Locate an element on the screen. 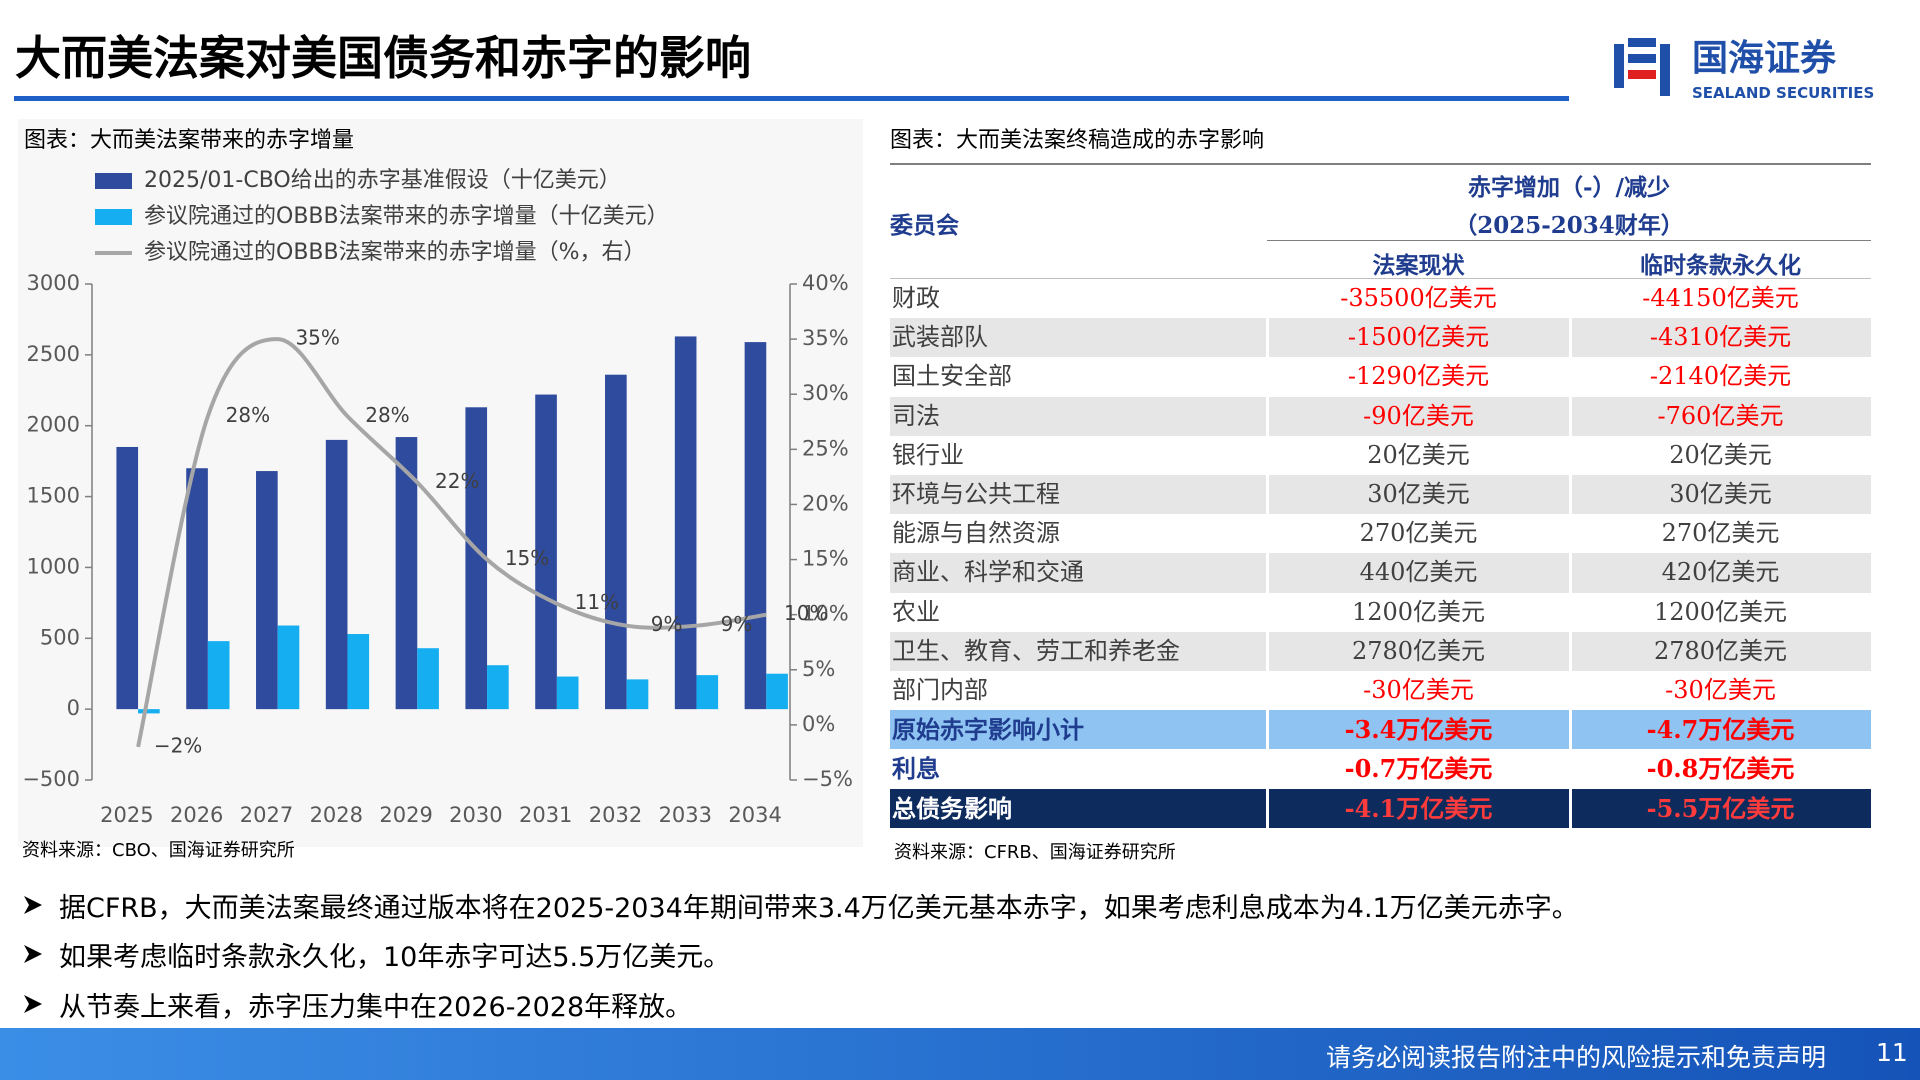 The image size is (1920, 1080). y2-tick-label: 15% is located at coordinates (825, 559).